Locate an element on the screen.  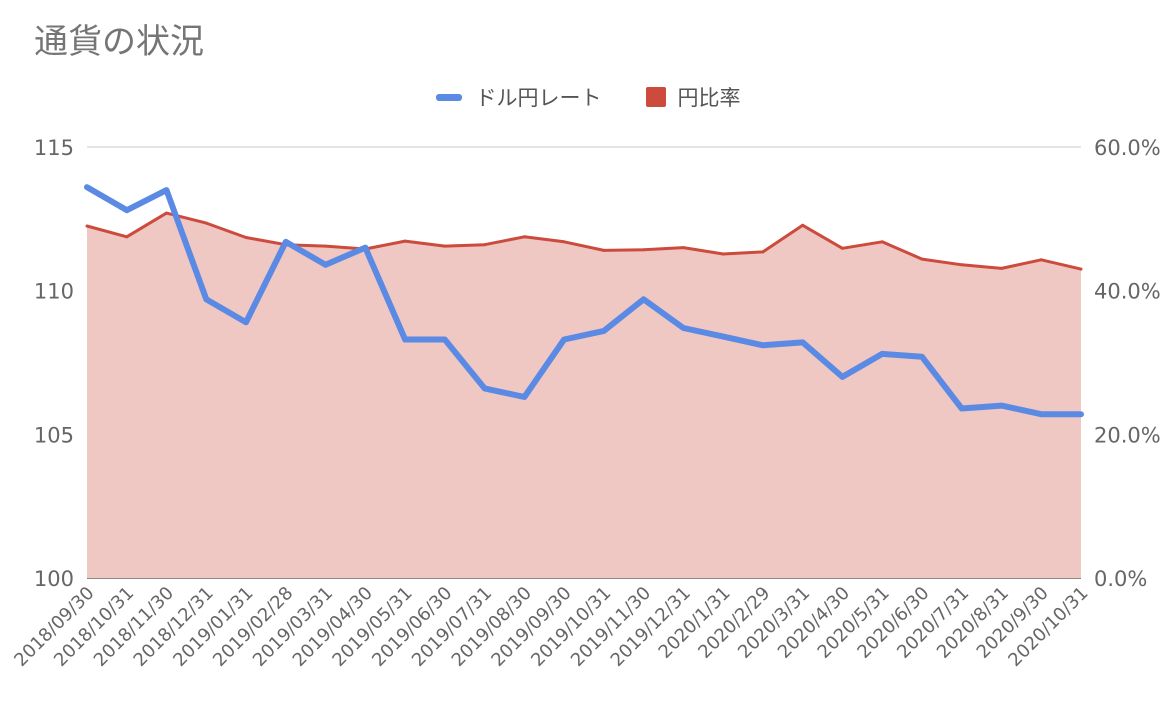
left-tick-label: 110 is located at coordinates (54, 292).